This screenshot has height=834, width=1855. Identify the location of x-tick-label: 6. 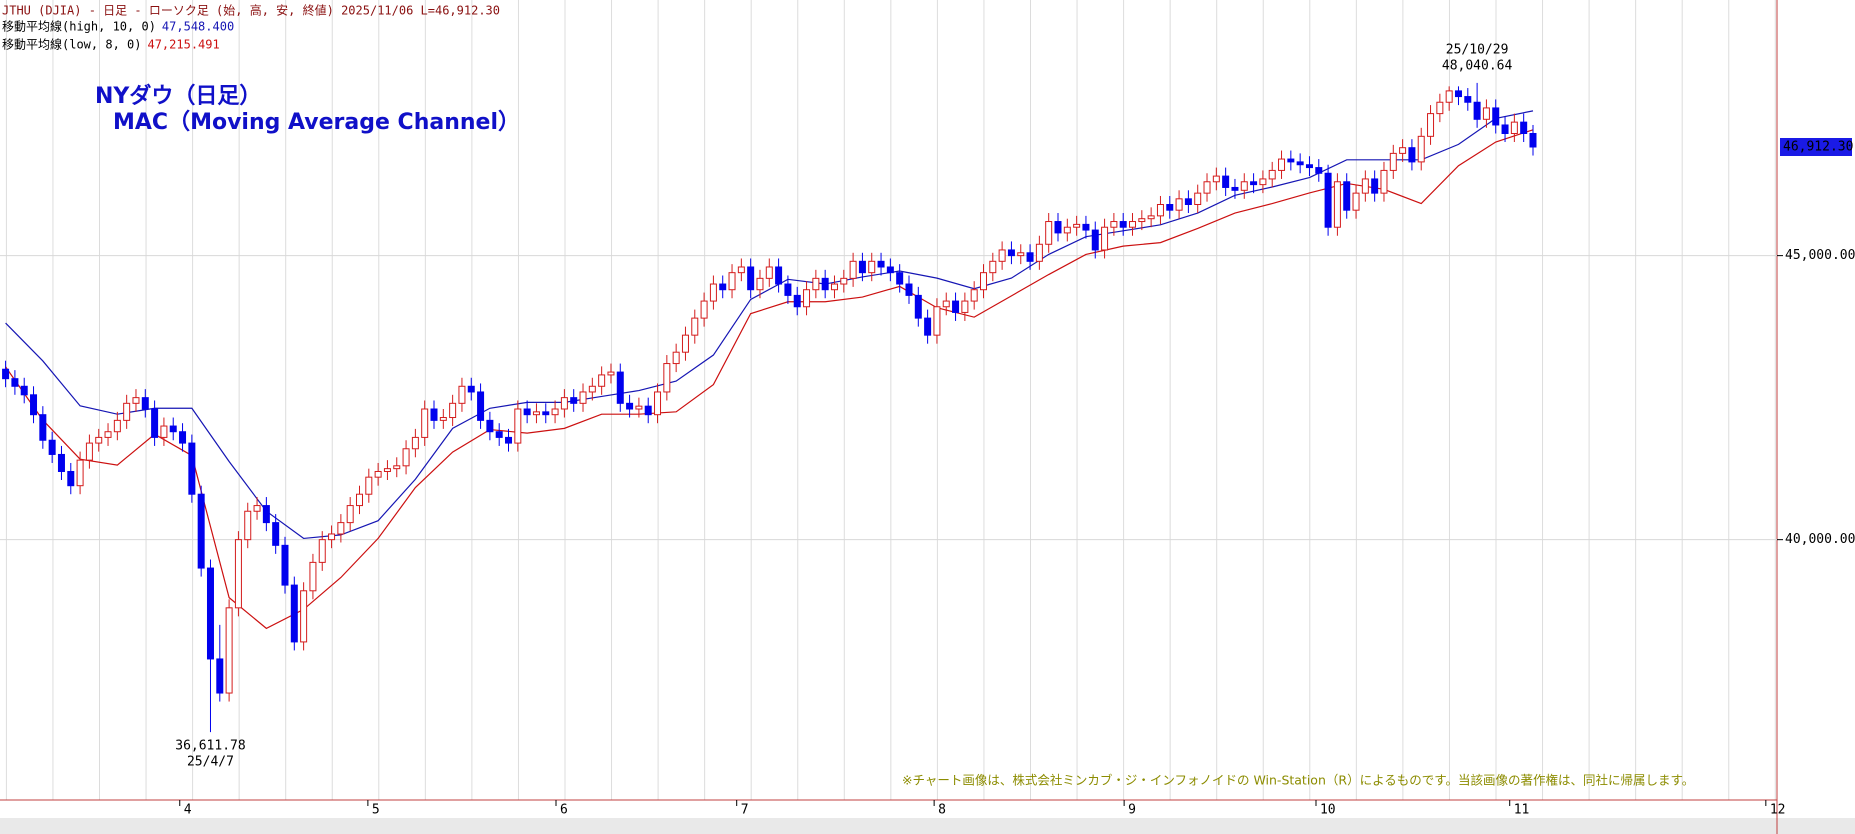
(564, 810).